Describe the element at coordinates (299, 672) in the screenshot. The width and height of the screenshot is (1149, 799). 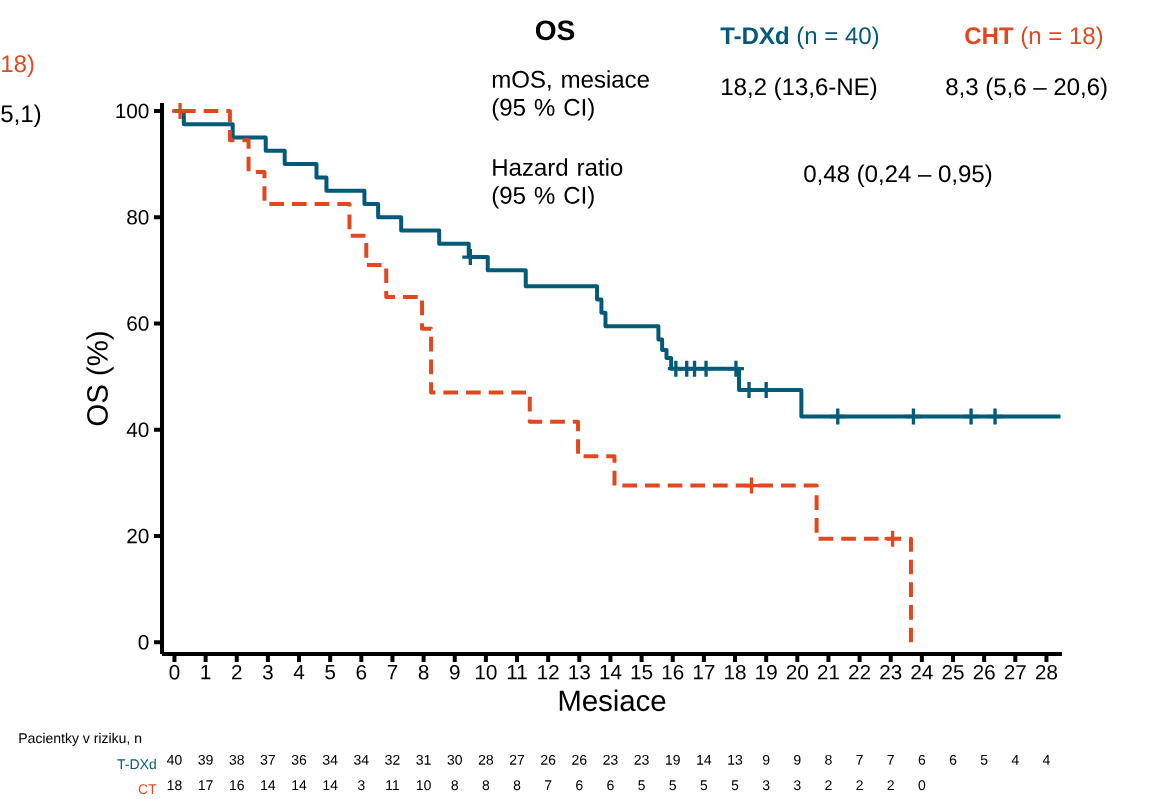
I see `x-tick-label: 4` at that location.